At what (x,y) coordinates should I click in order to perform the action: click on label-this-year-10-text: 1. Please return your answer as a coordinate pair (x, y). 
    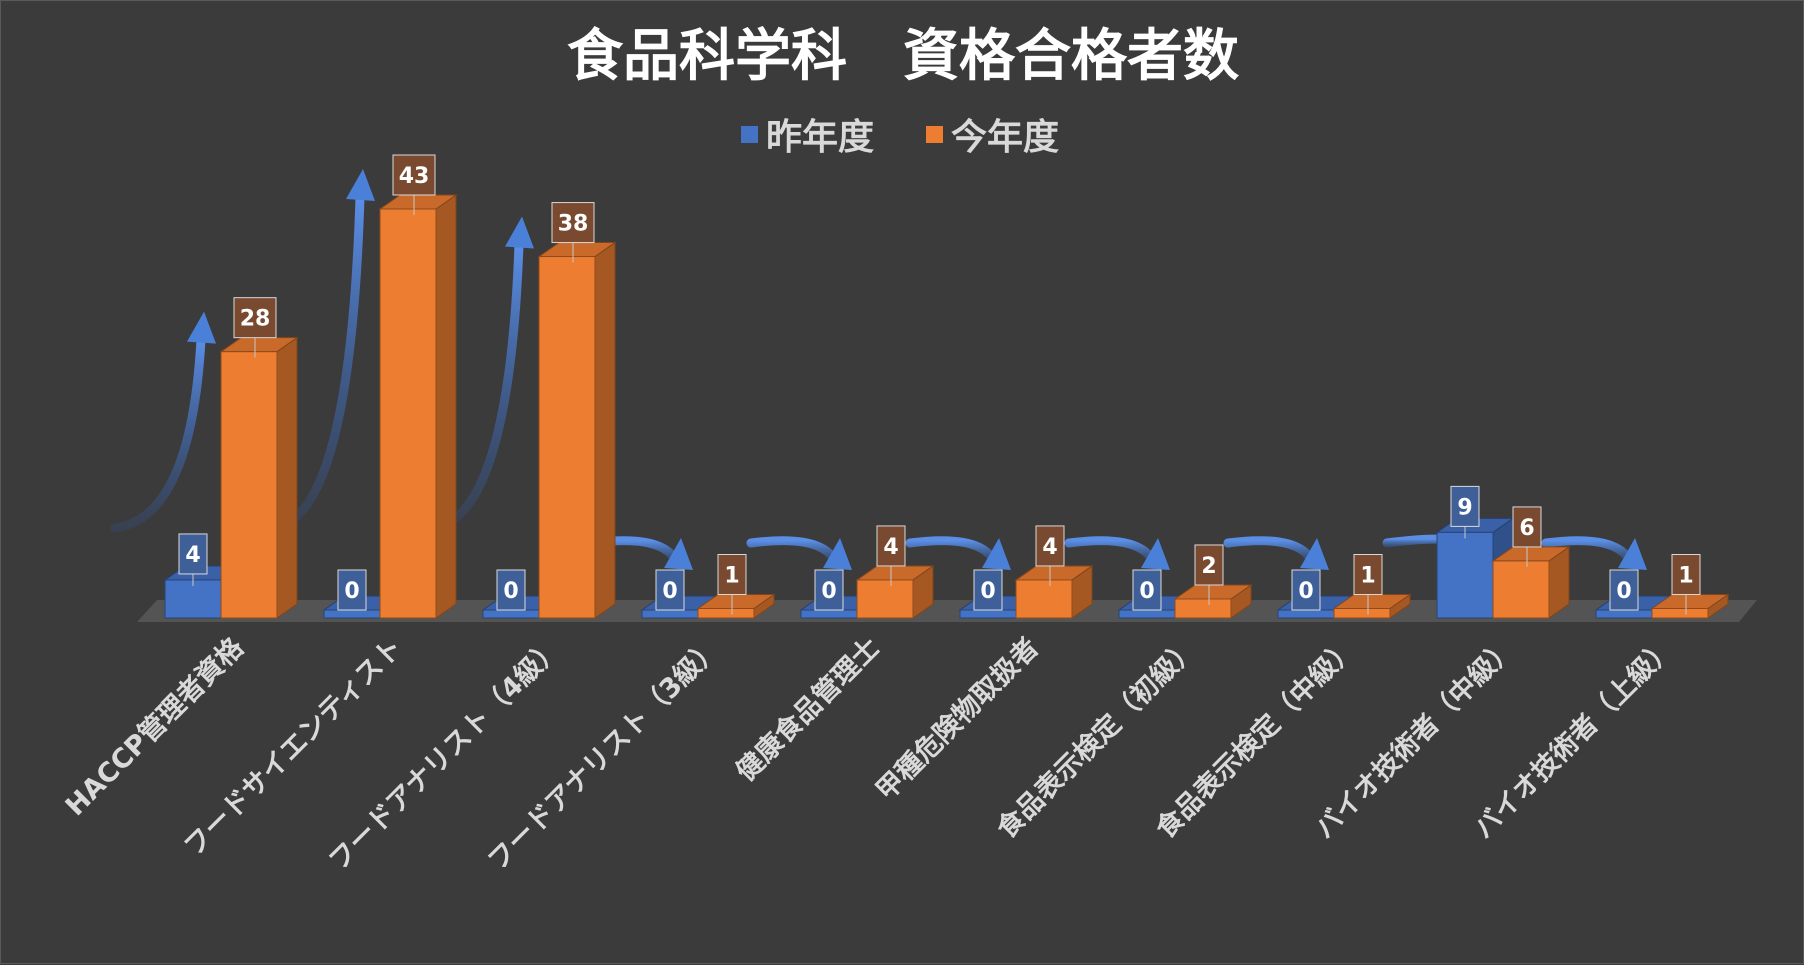
    Looking at the image, I should click on (1685, 575).